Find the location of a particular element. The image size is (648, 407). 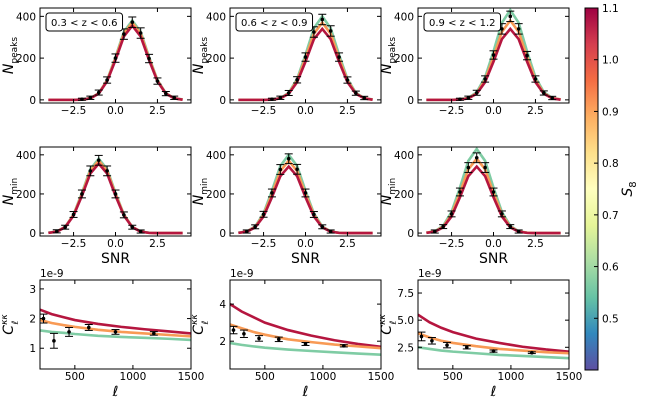

y-tick-label: 5.0 is located at coordinates (405, 321).